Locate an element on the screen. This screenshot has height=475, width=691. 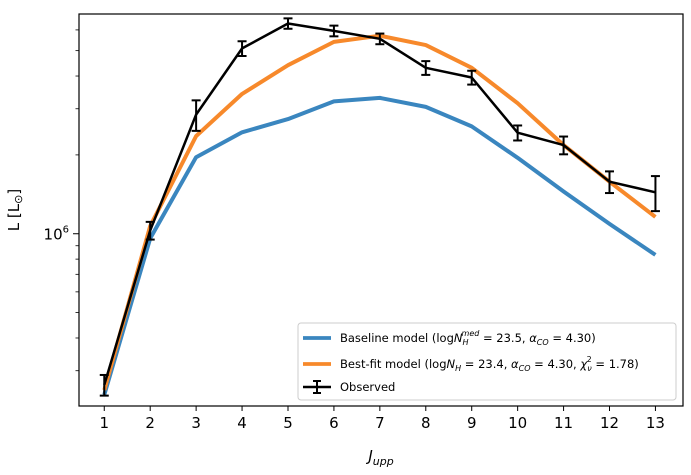
x-tick-label: 4 is located at coordinates (242, 423).